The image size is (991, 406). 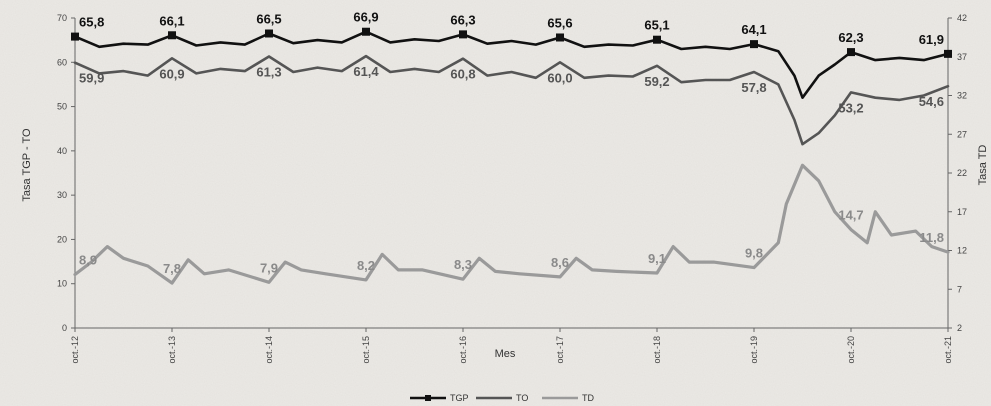 What do you see at coordinates (657, 350) in the screenshot?
I see `x-tick-label: oct.-18` at bounding box center [657, 350].